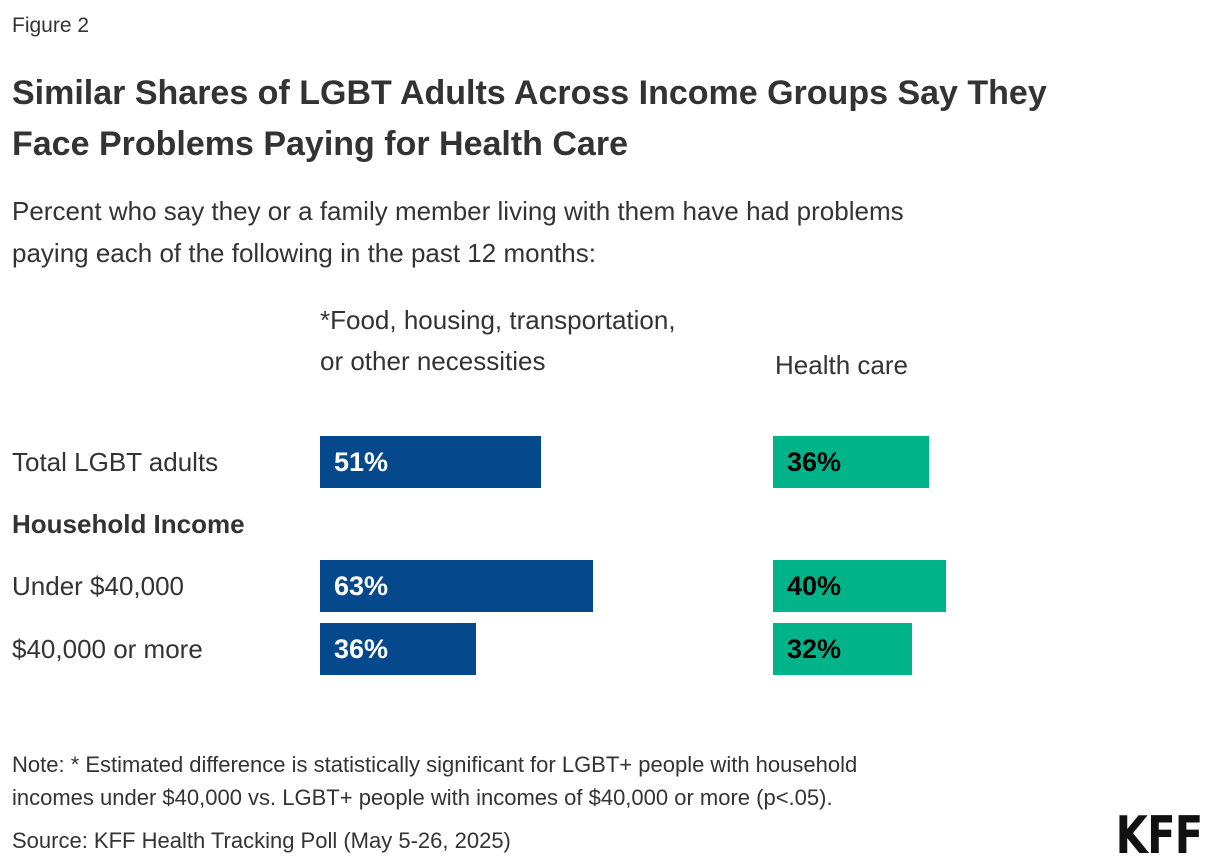  I want to click on category-label: Under $40,000, so click(98, 585).